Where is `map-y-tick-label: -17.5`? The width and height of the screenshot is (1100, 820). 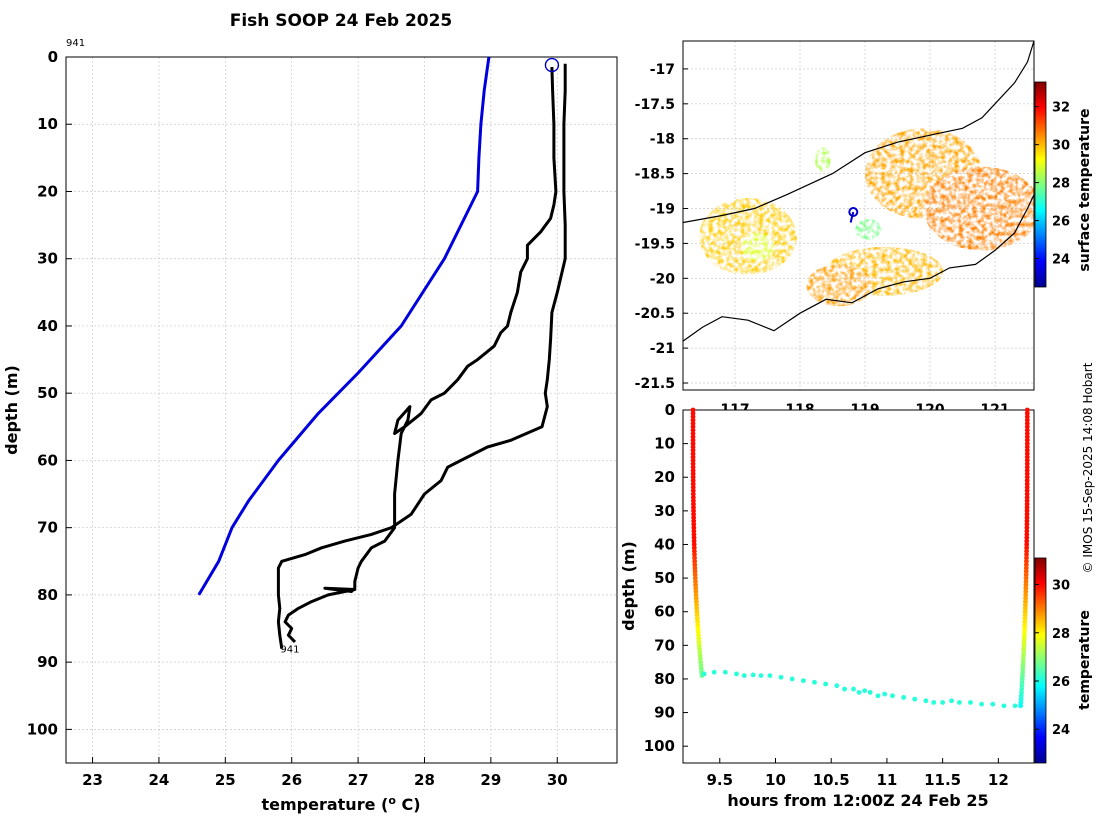
map-y-tick-label: -17.5 is located at coordinates (655, 105).